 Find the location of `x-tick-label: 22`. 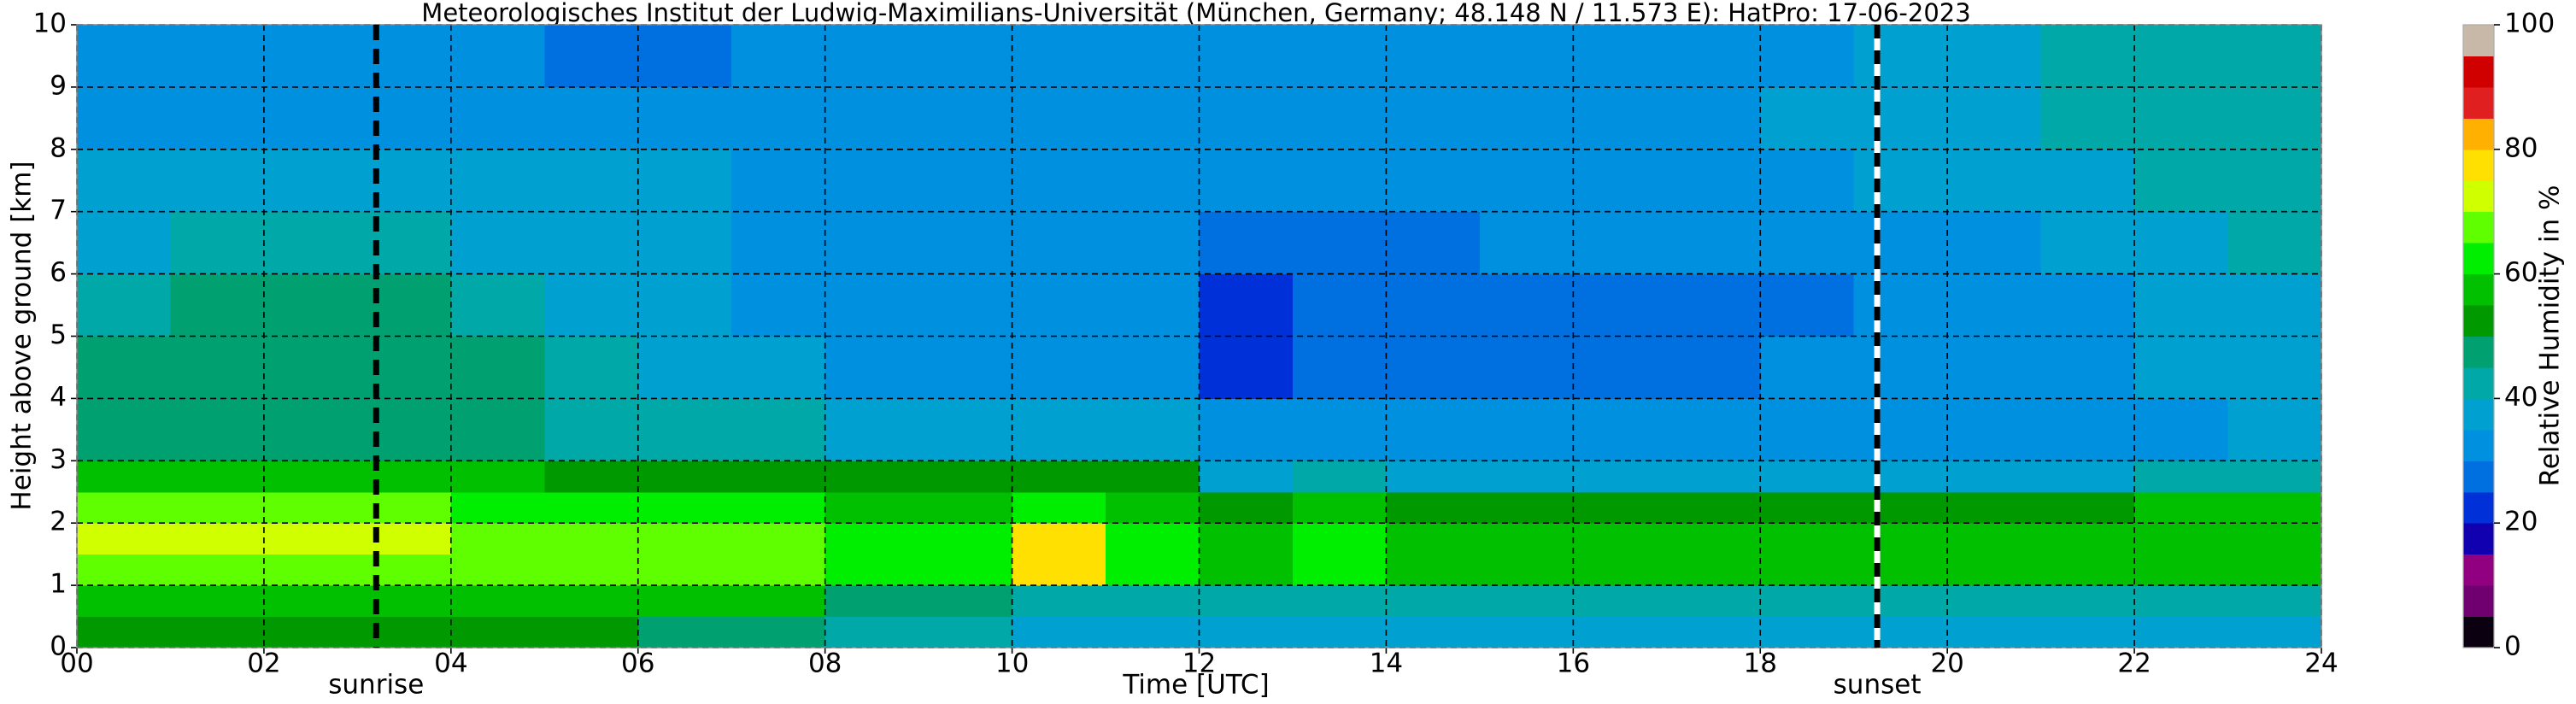

x-tick-label: 22 is located at coordinates (2134, 663).